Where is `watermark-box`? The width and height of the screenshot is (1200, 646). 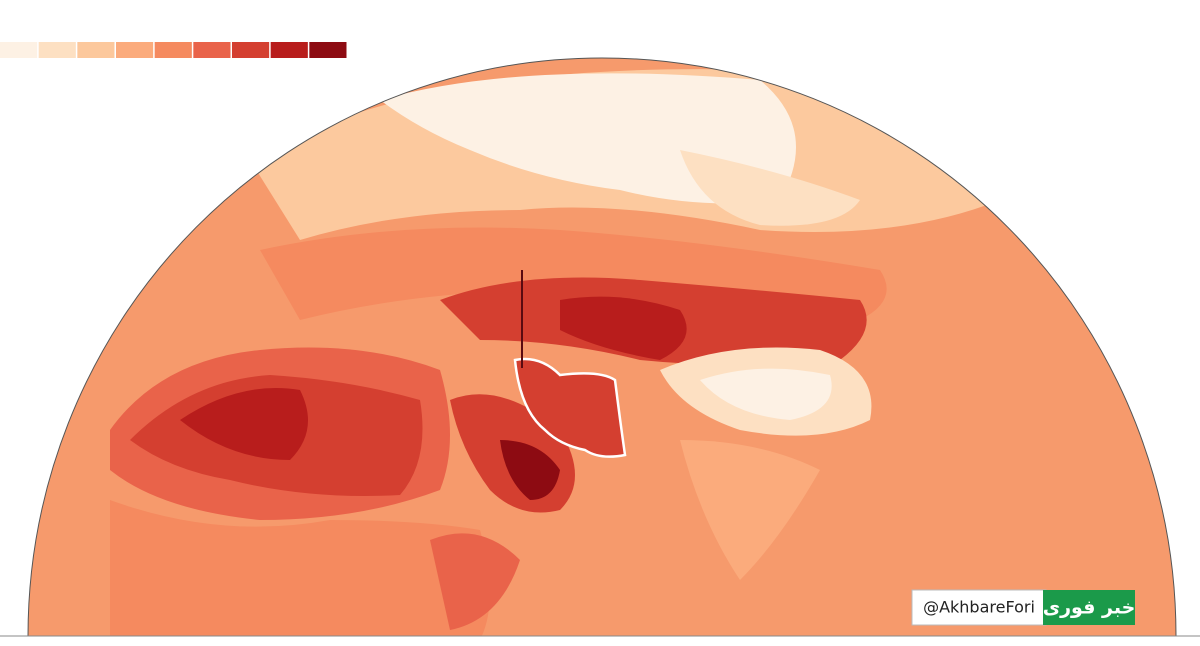
watermark-box is located at coordinates (979, 607).